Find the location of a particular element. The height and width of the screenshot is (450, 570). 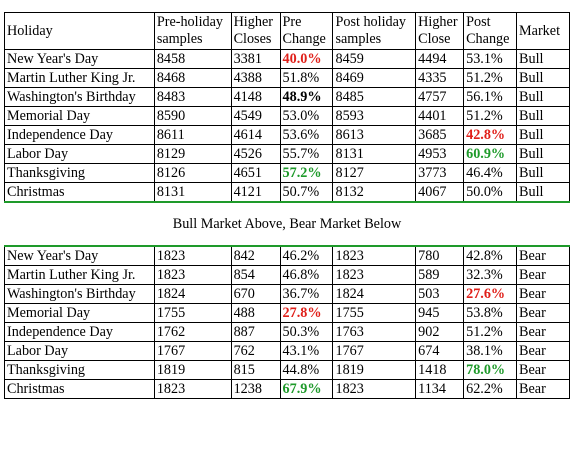

cell-higher-close: 4757 is located at coordinates (440, 97).